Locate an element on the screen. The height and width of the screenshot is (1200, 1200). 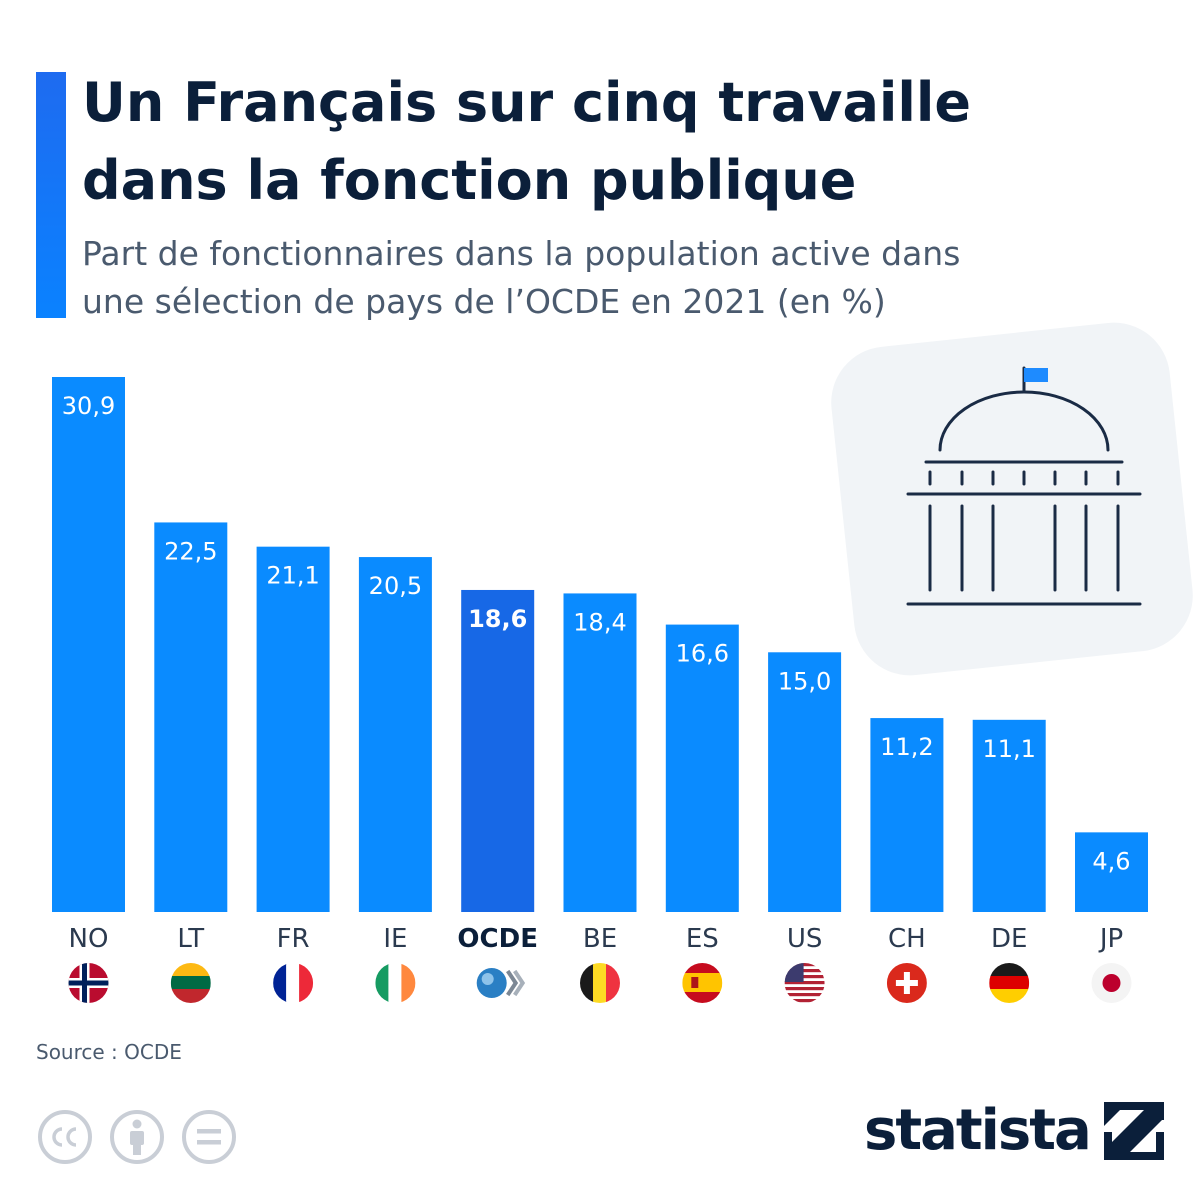
spain-flag-icon is located at coordinates (702, 983).